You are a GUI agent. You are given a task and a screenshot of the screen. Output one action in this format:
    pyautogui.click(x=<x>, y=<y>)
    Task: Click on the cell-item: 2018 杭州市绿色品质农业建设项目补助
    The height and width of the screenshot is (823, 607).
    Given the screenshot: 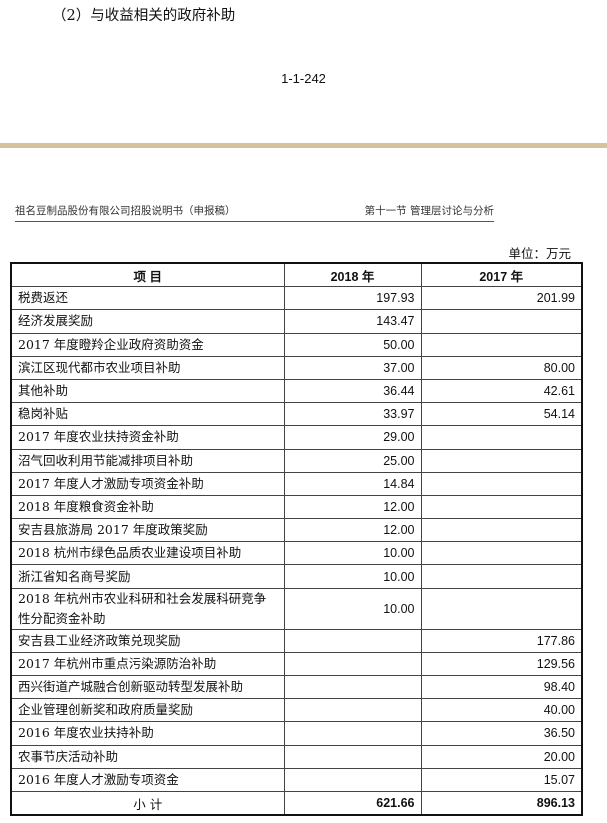 What is the action you would take?
    pyautogui.click(x=147, y=553)
    